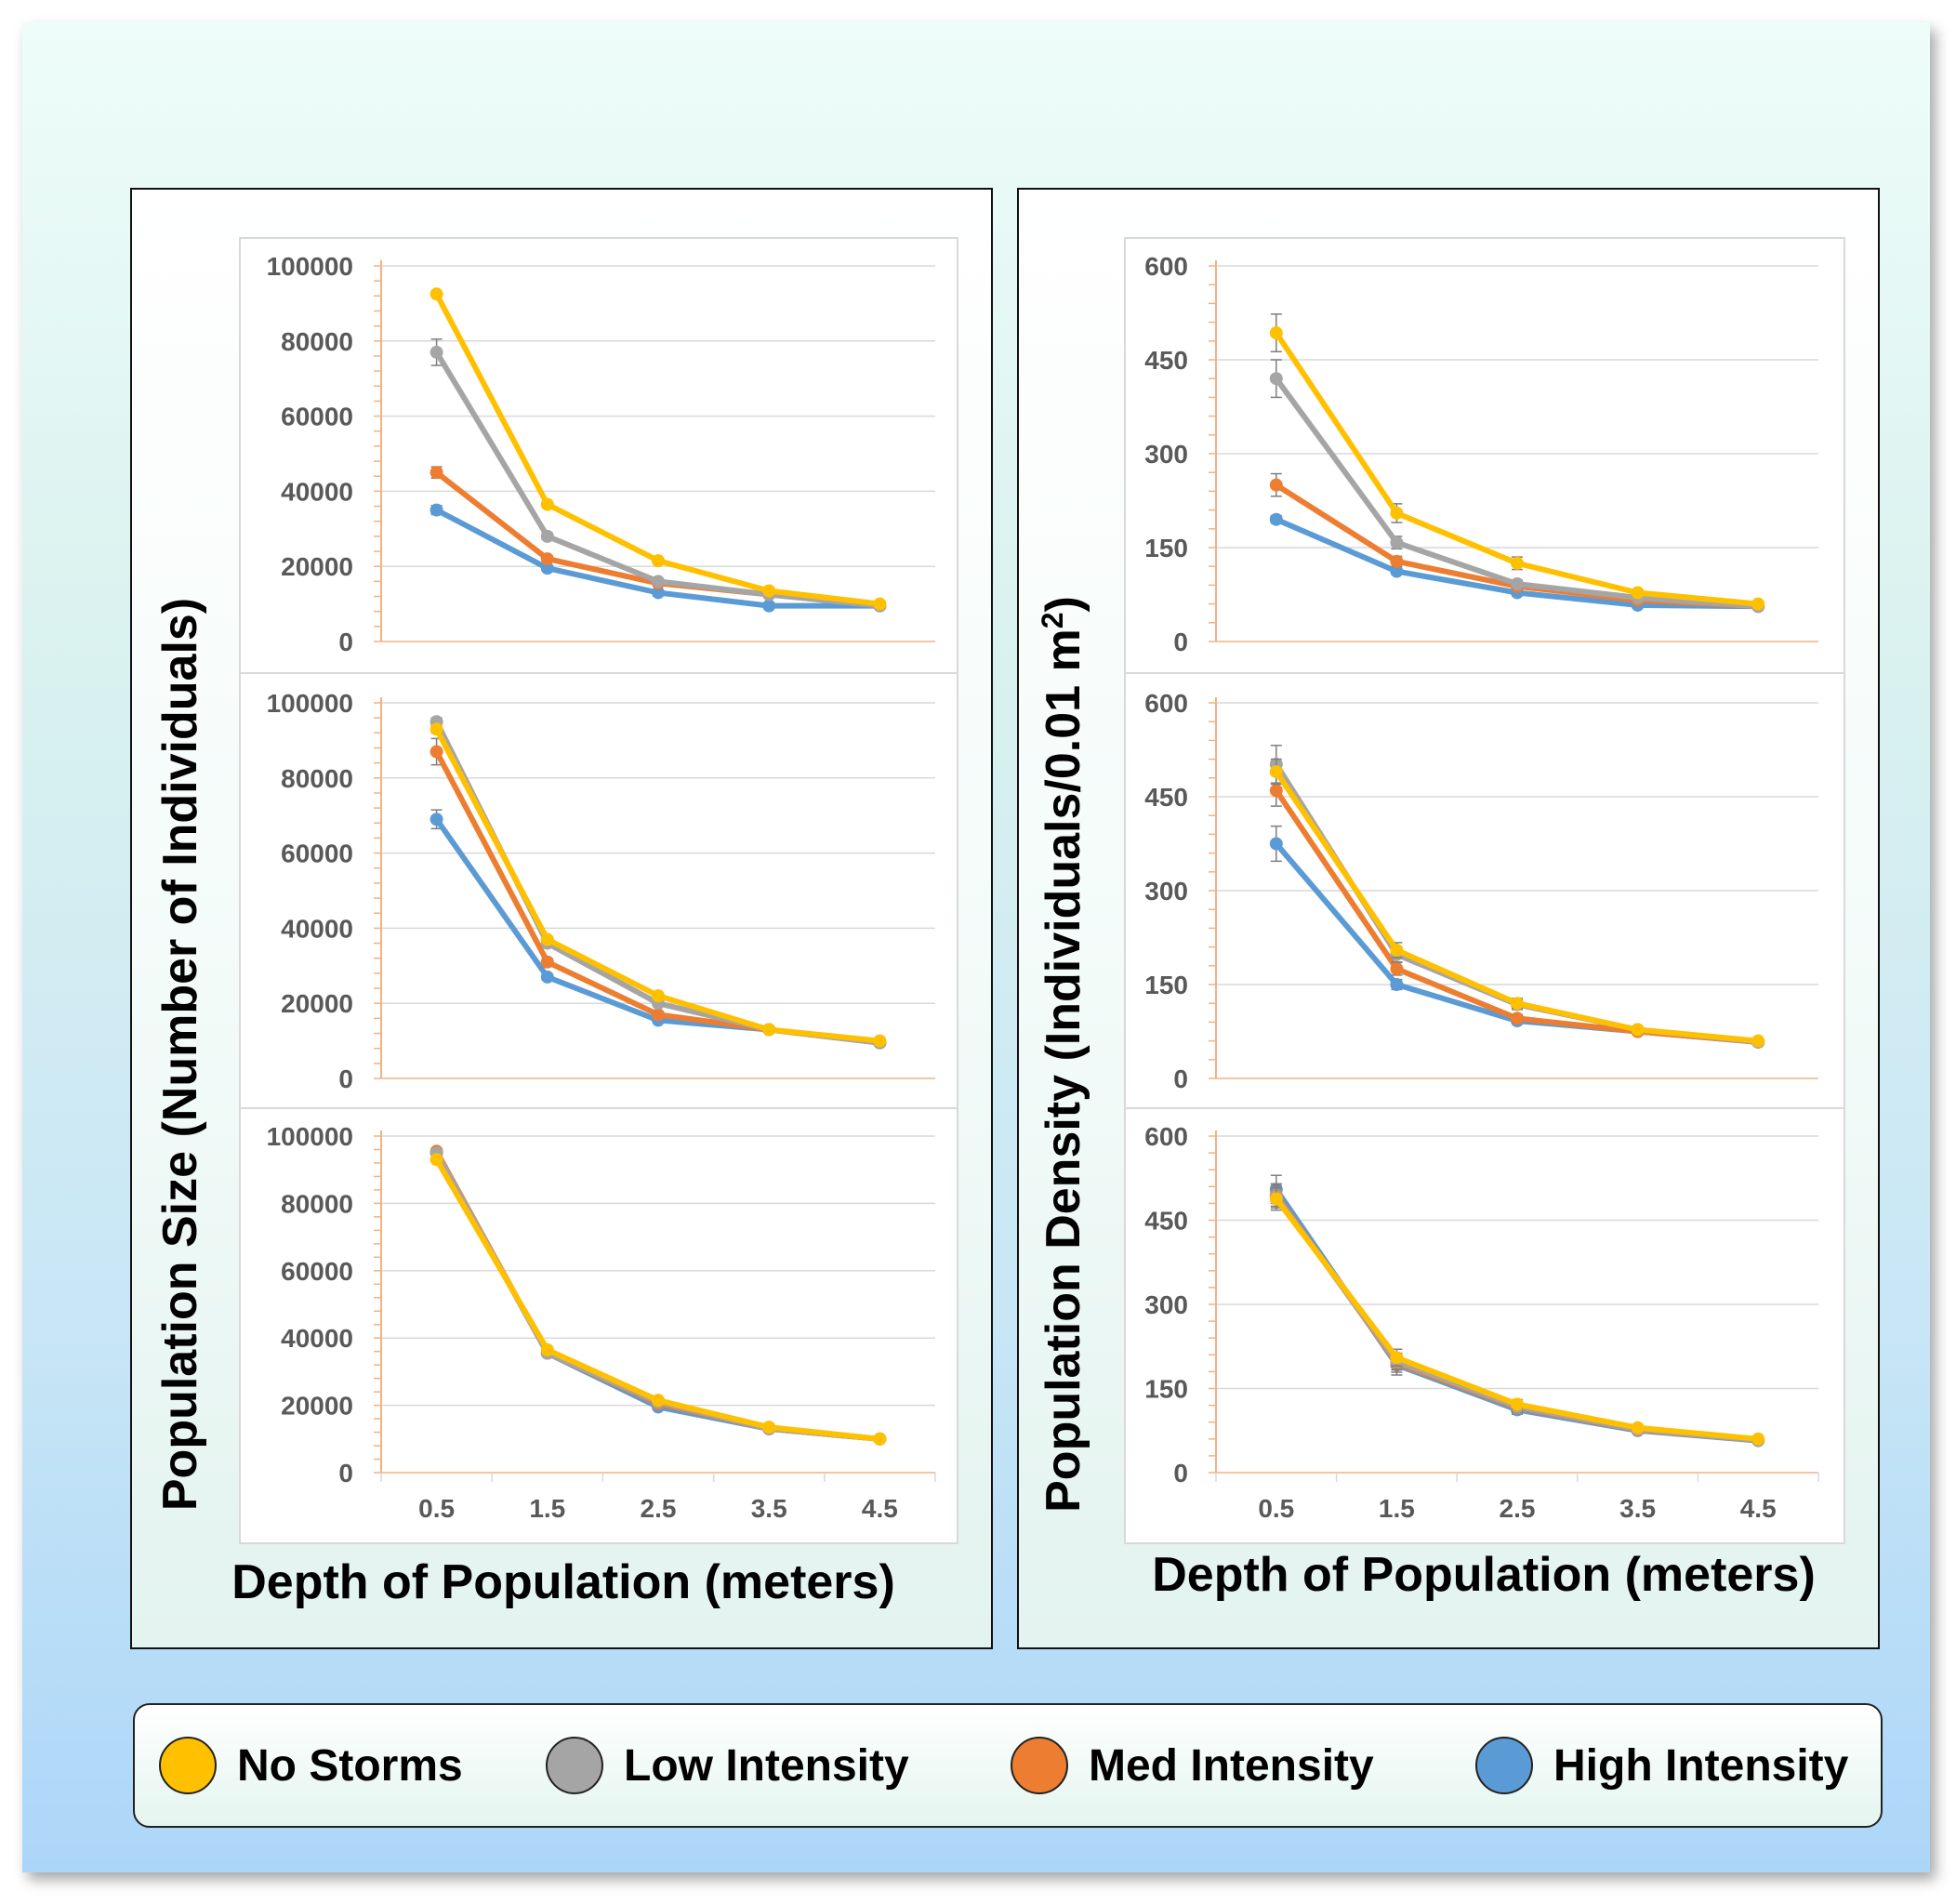 This screenshot has height=1904, width=1956. What do you see at coordinates (1166, 985) in the screenshot?
I see `right-row1-y-tick-label: 150` at bounding box center [1166, 985].